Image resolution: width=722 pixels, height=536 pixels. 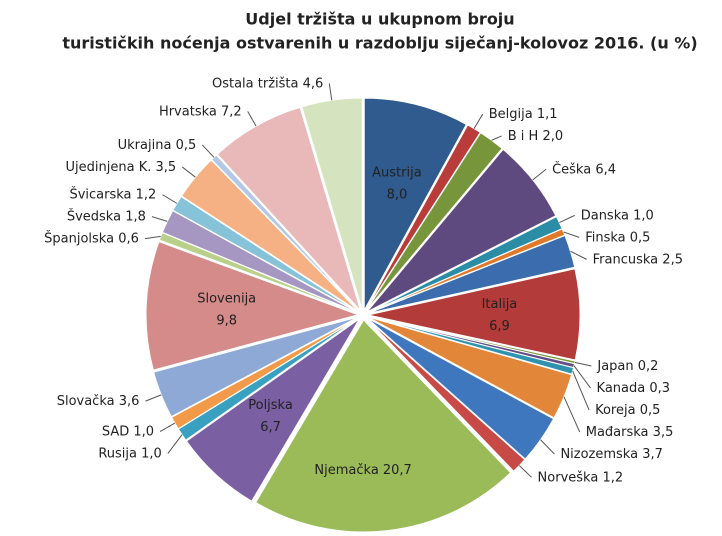 What do you see at coordinates (397, 183) in the screenshot?
I see `slice-label: Austrija 8,0` at bounding box center [397, 183].